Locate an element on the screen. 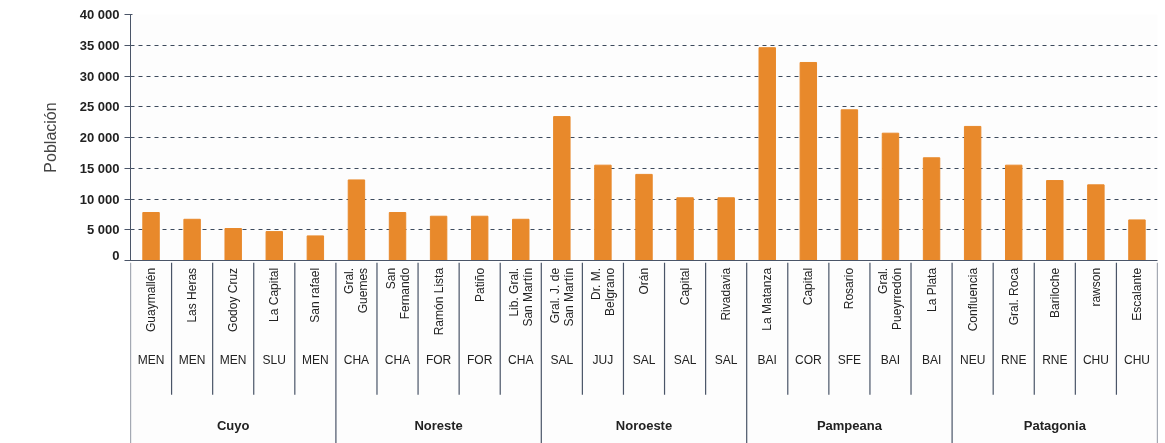  x-tick-label: Guaymallén is located at coordinates (151, 299).